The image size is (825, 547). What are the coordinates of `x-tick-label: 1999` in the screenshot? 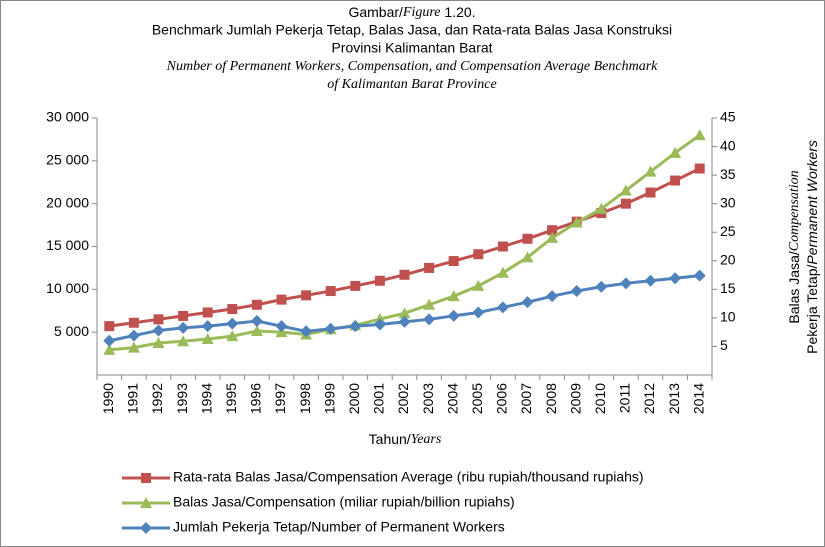 It's located at (329, 398).